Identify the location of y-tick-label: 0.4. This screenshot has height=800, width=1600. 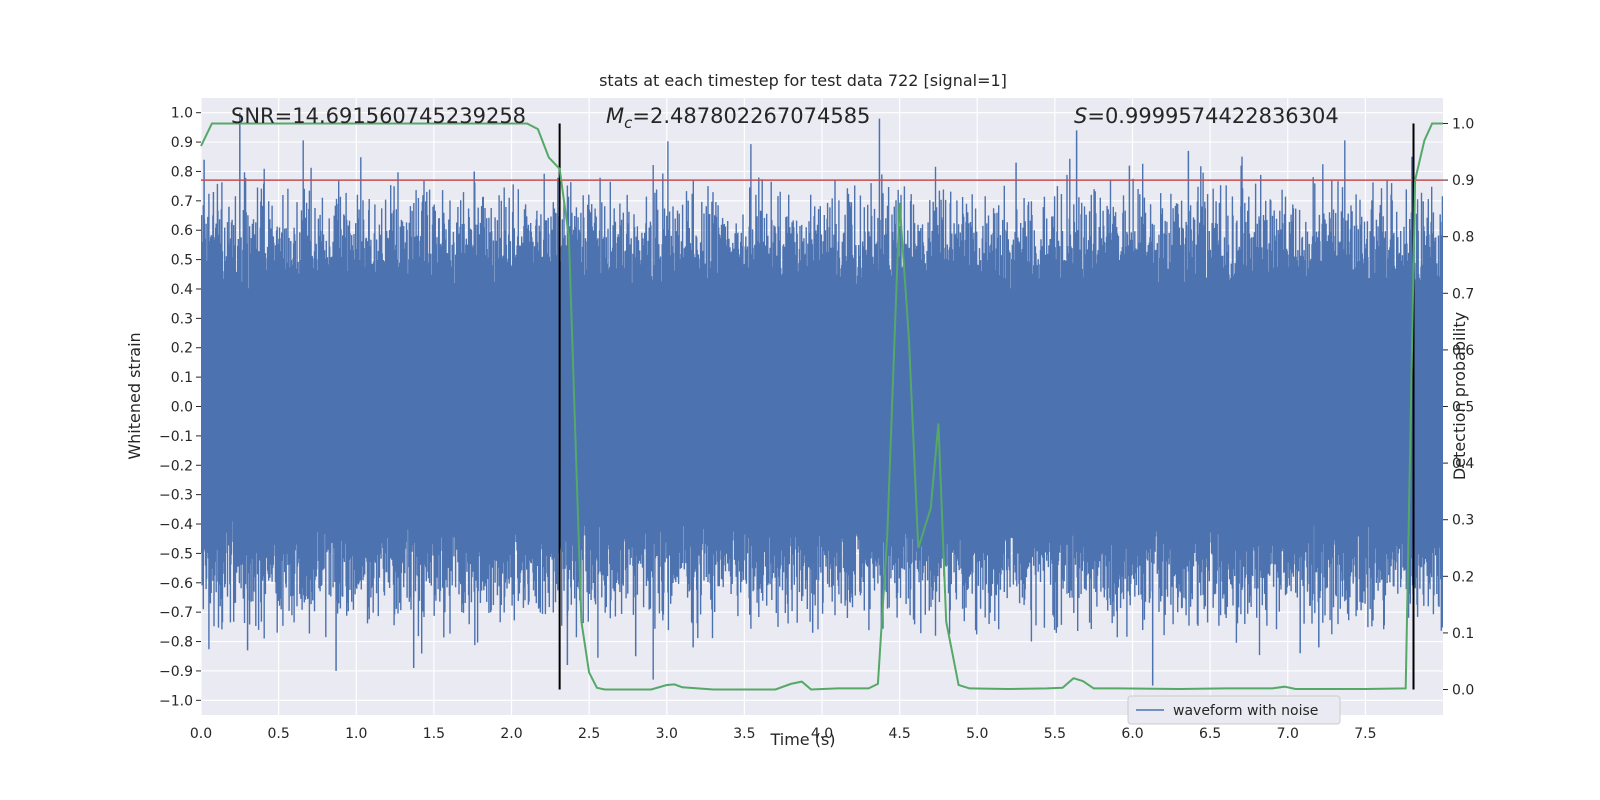
(182, 290).